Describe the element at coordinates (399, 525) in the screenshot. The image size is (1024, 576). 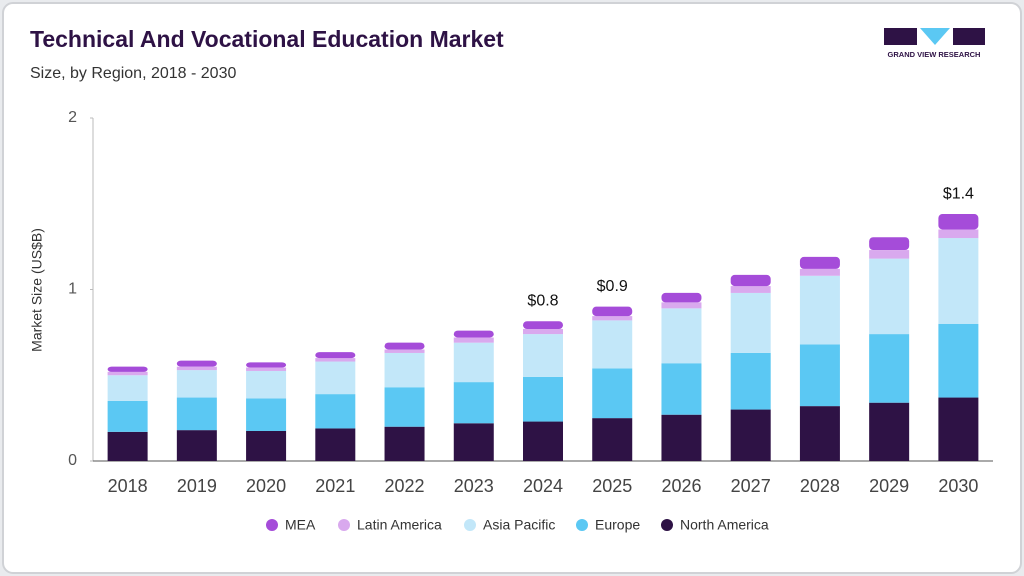
I see `legend-label: Latin America` at that location.